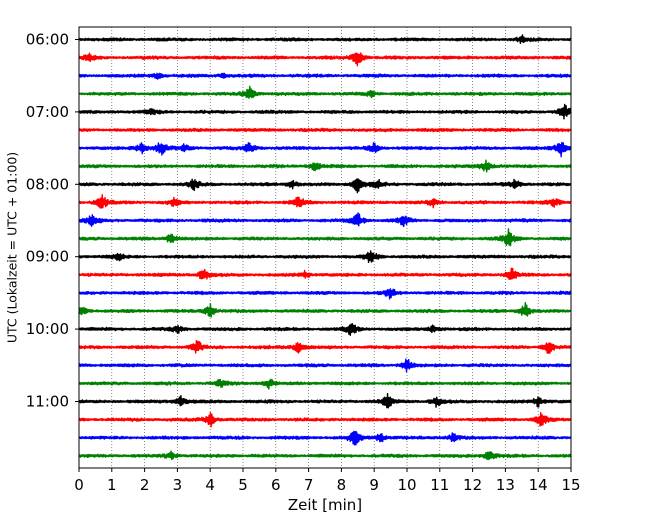  I want to click on x-axis-ticks: 0 1 2 3 4 5 6 7 8 9 10 11 12 13 14 15, so click(327, 481).